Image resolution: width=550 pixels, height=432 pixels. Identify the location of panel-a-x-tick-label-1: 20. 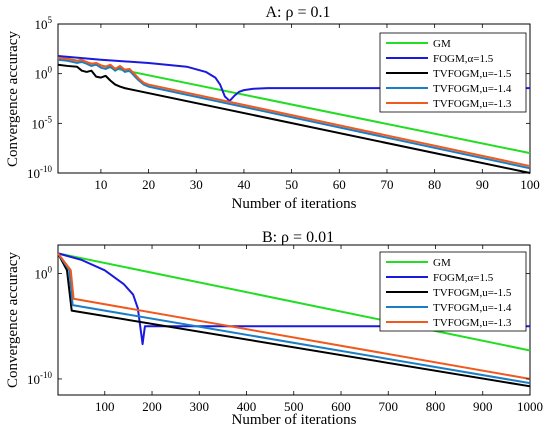
(148, 184).